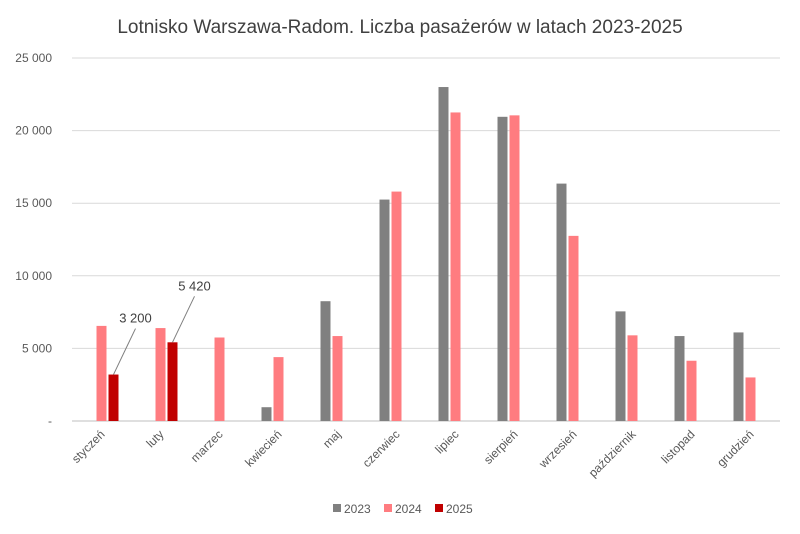 Image resolution: width=800 pixels, height=534 pixels. What do you see at coordinates (446, 441) in the screenshot?
I see `x-tick-label: lipiec` at bounding box center [446, 441].